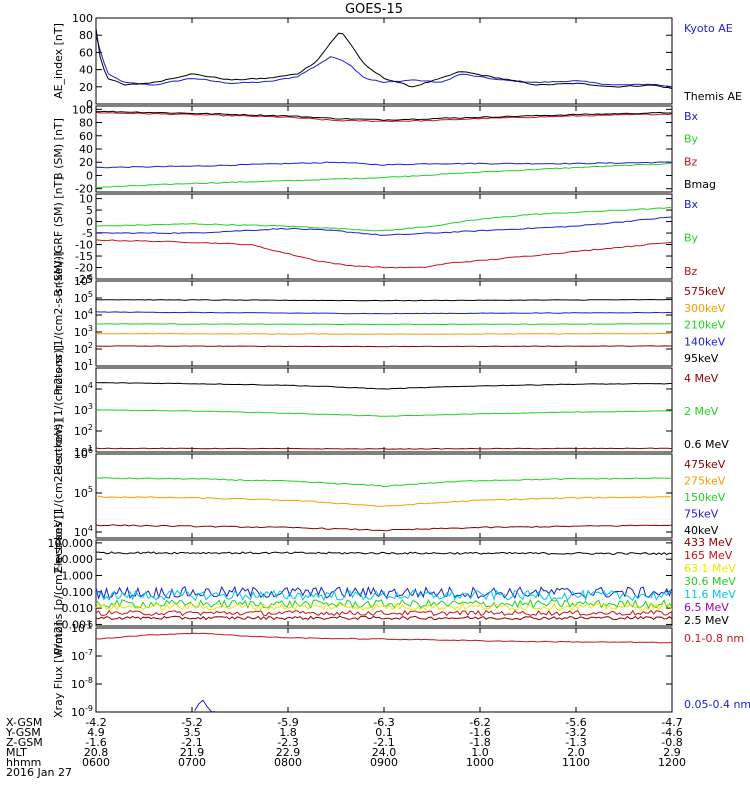 The image size is (750, 800). What do you see at coordinates (23, 732) in the screenshot?
I see `ephemeris-label-y-gsm: Y-GSM` at bounding box center [23, 732].